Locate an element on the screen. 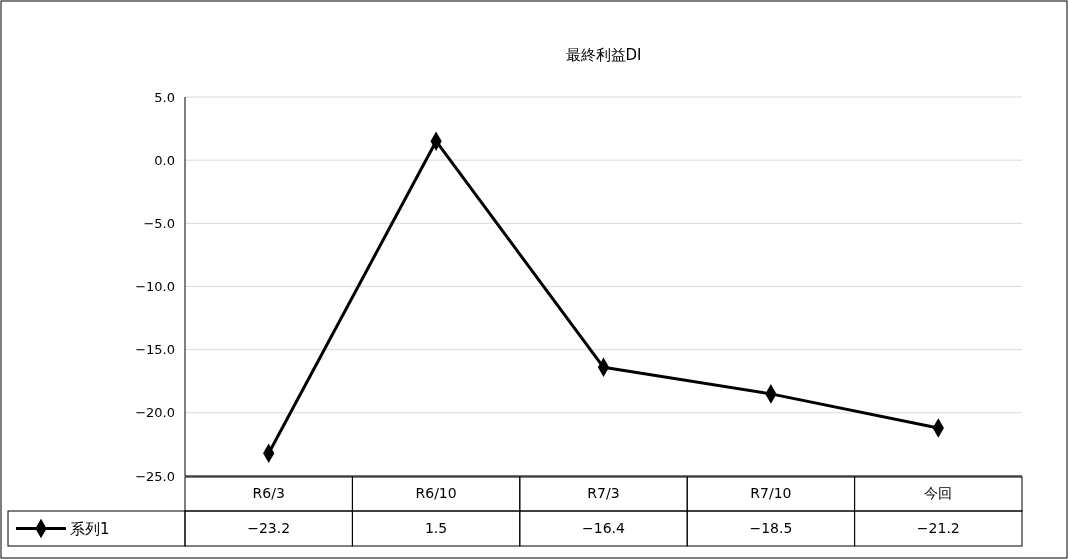  data-label: −18.5 is located at coordinates (771, 528).